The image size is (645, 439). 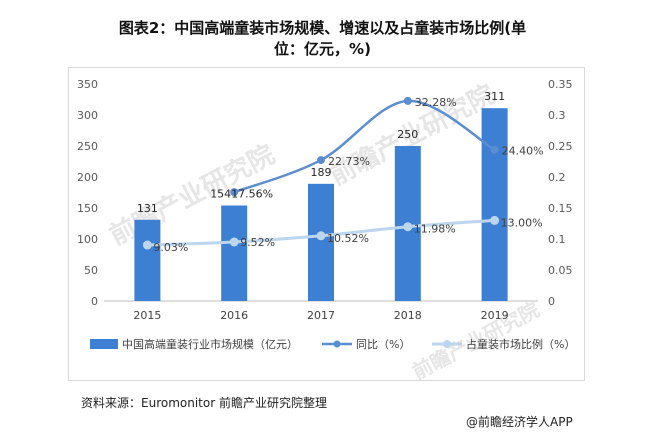 I want to click on source-note: 资料来源：Euromonitor 前瞻产业研究院整理, so click(x=204, y=403).